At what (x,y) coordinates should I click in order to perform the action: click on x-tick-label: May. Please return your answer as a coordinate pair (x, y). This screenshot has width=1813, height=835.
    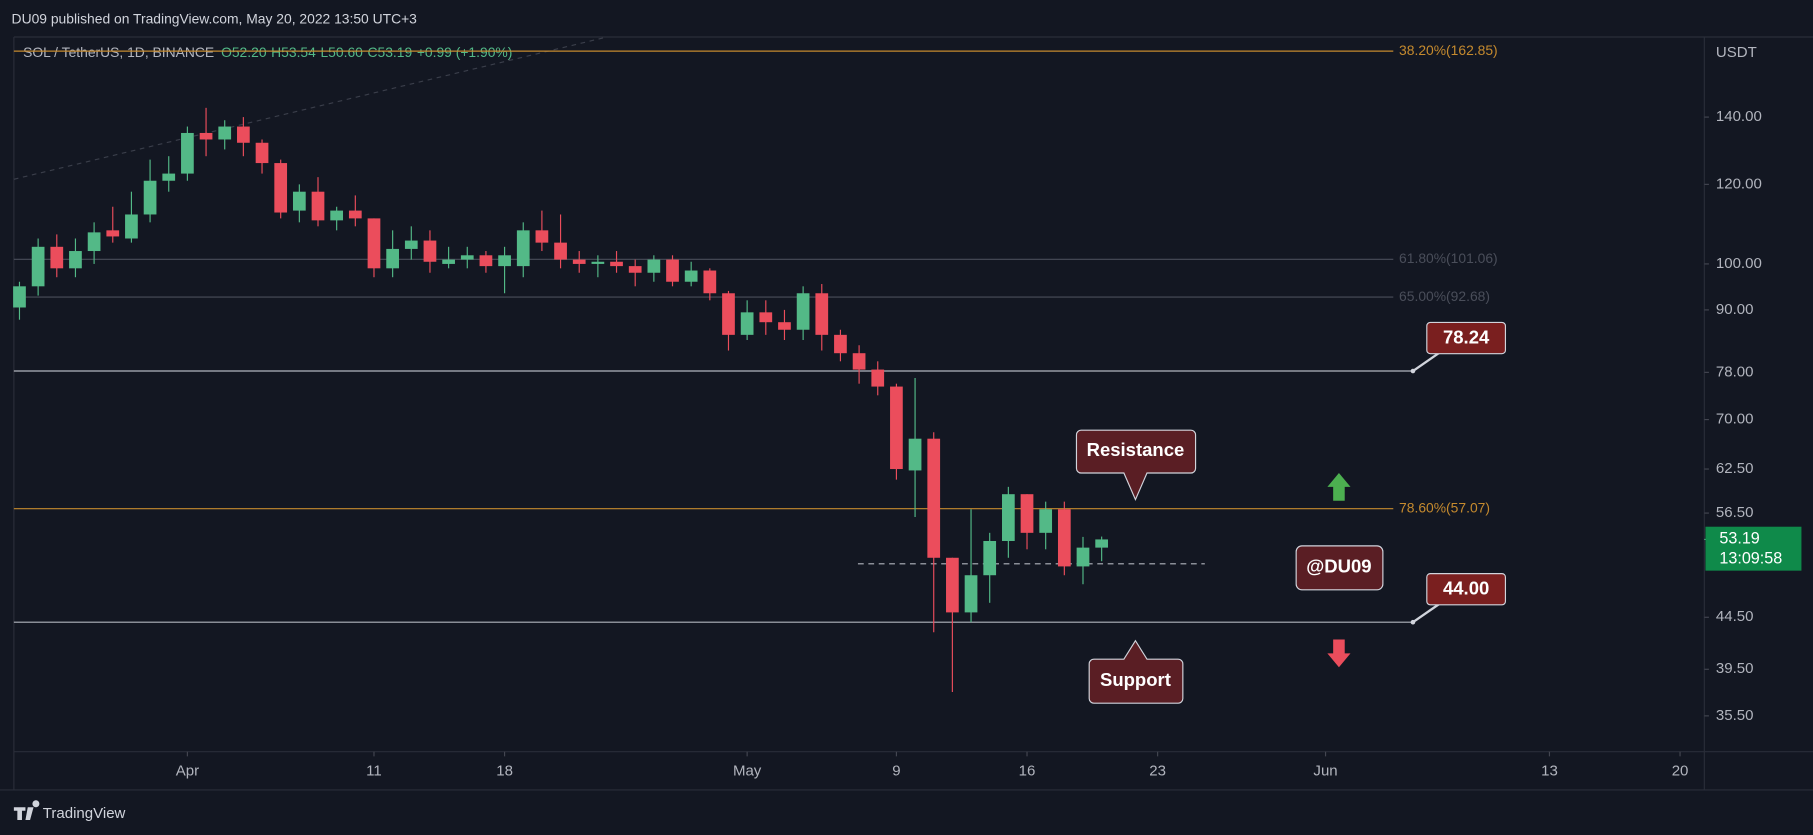
    Looking at the image, I should click on (747, 770).